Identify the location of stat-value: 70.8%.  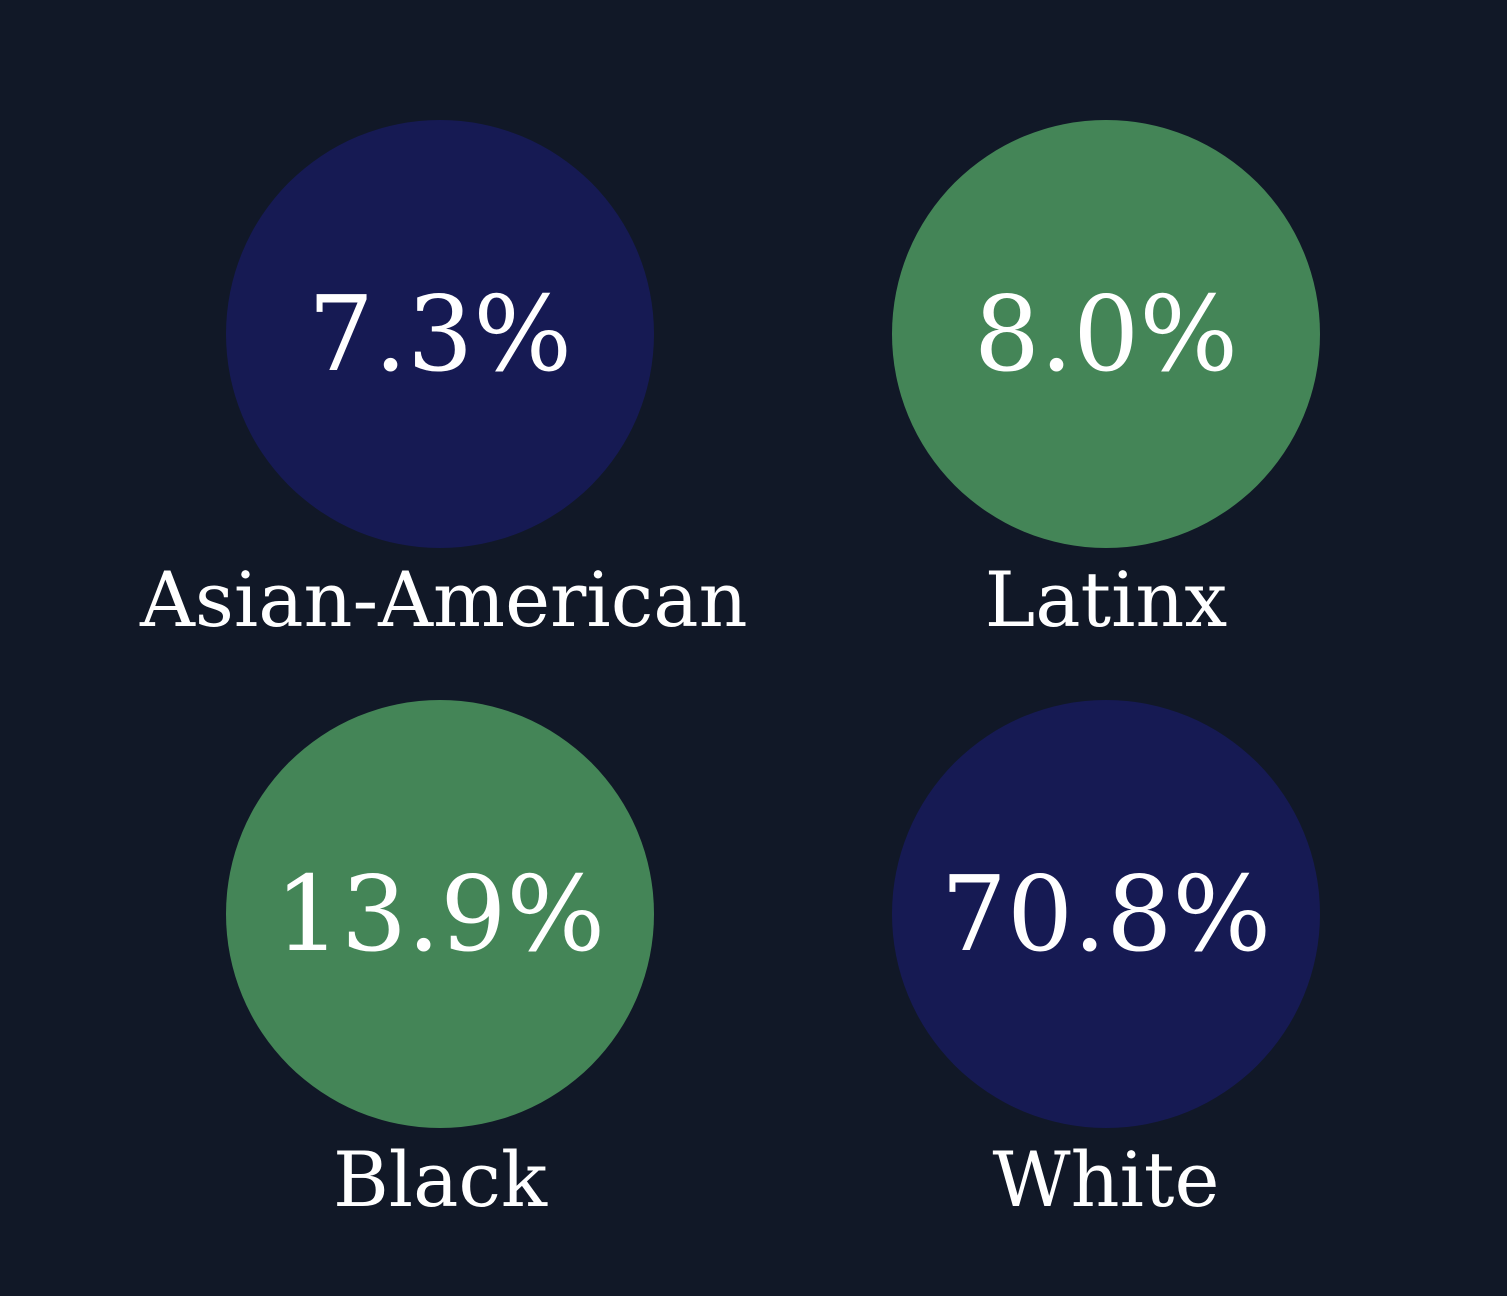
(1106, 914).